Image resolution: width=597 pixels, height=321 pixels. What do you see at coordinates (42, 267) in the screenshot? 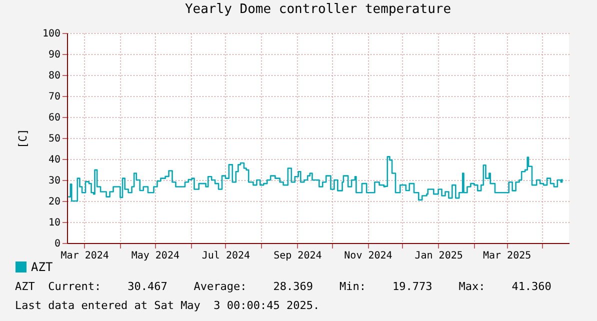
I see `legend-label: AZT` at bounding box center [42, 267].